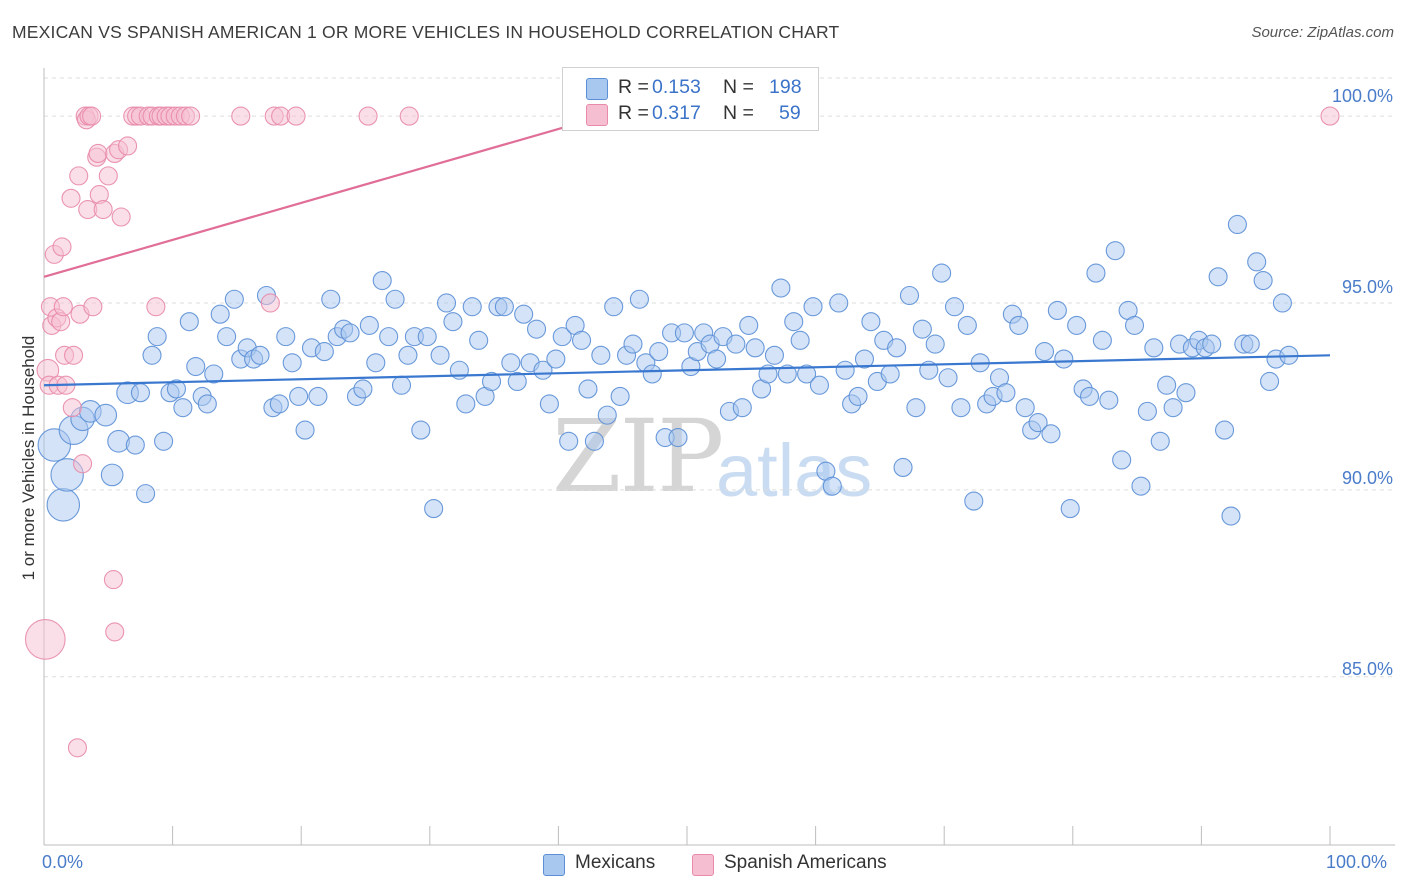  What do you see at coordinates (1367, 287) in the screenshot?
I see `y-tick-label: 95.0%` at bounding box center [1367, 287].